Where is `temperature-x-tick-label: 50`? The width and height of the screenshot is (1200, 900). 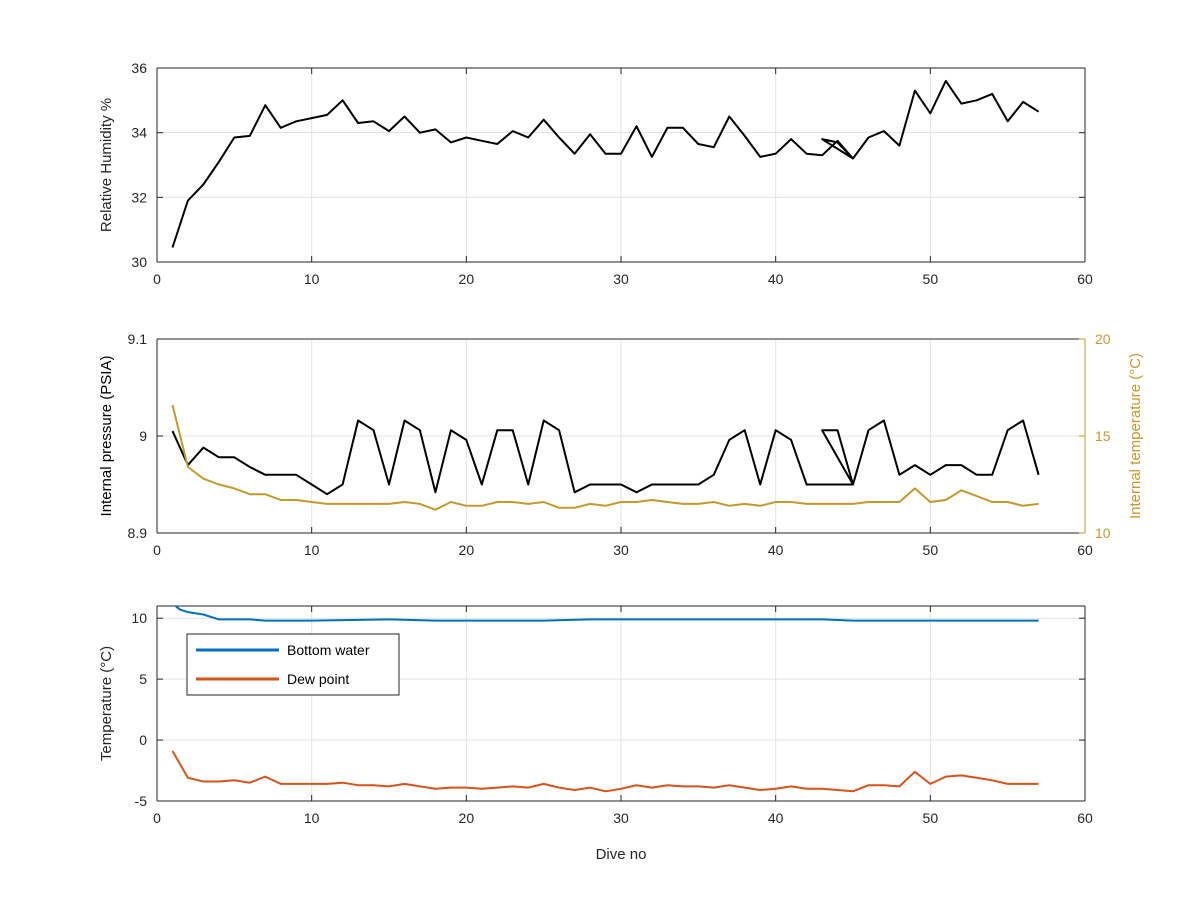 temperature-x-tick-label: 50 is located at coordinates (931, 818).